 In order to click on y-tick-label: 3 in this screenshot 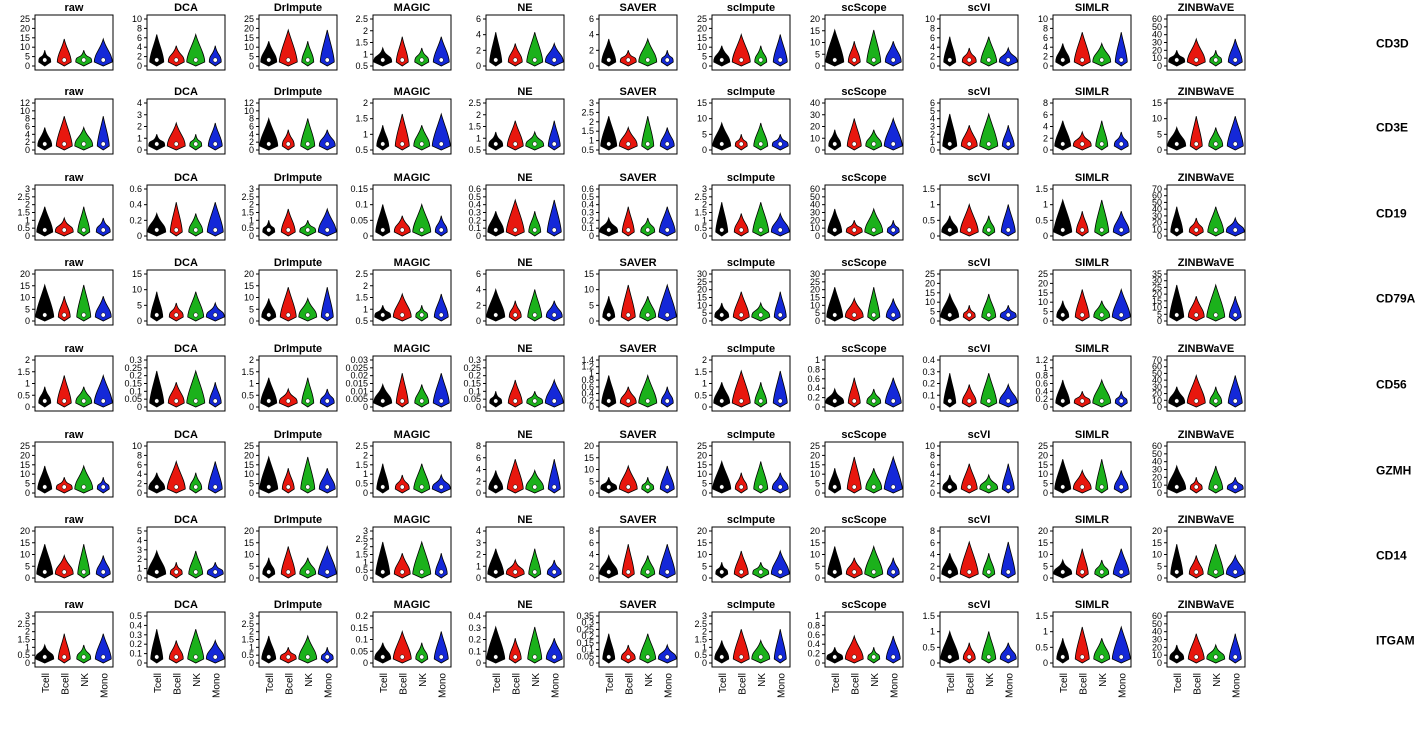, I will do `click(251, 616)`.